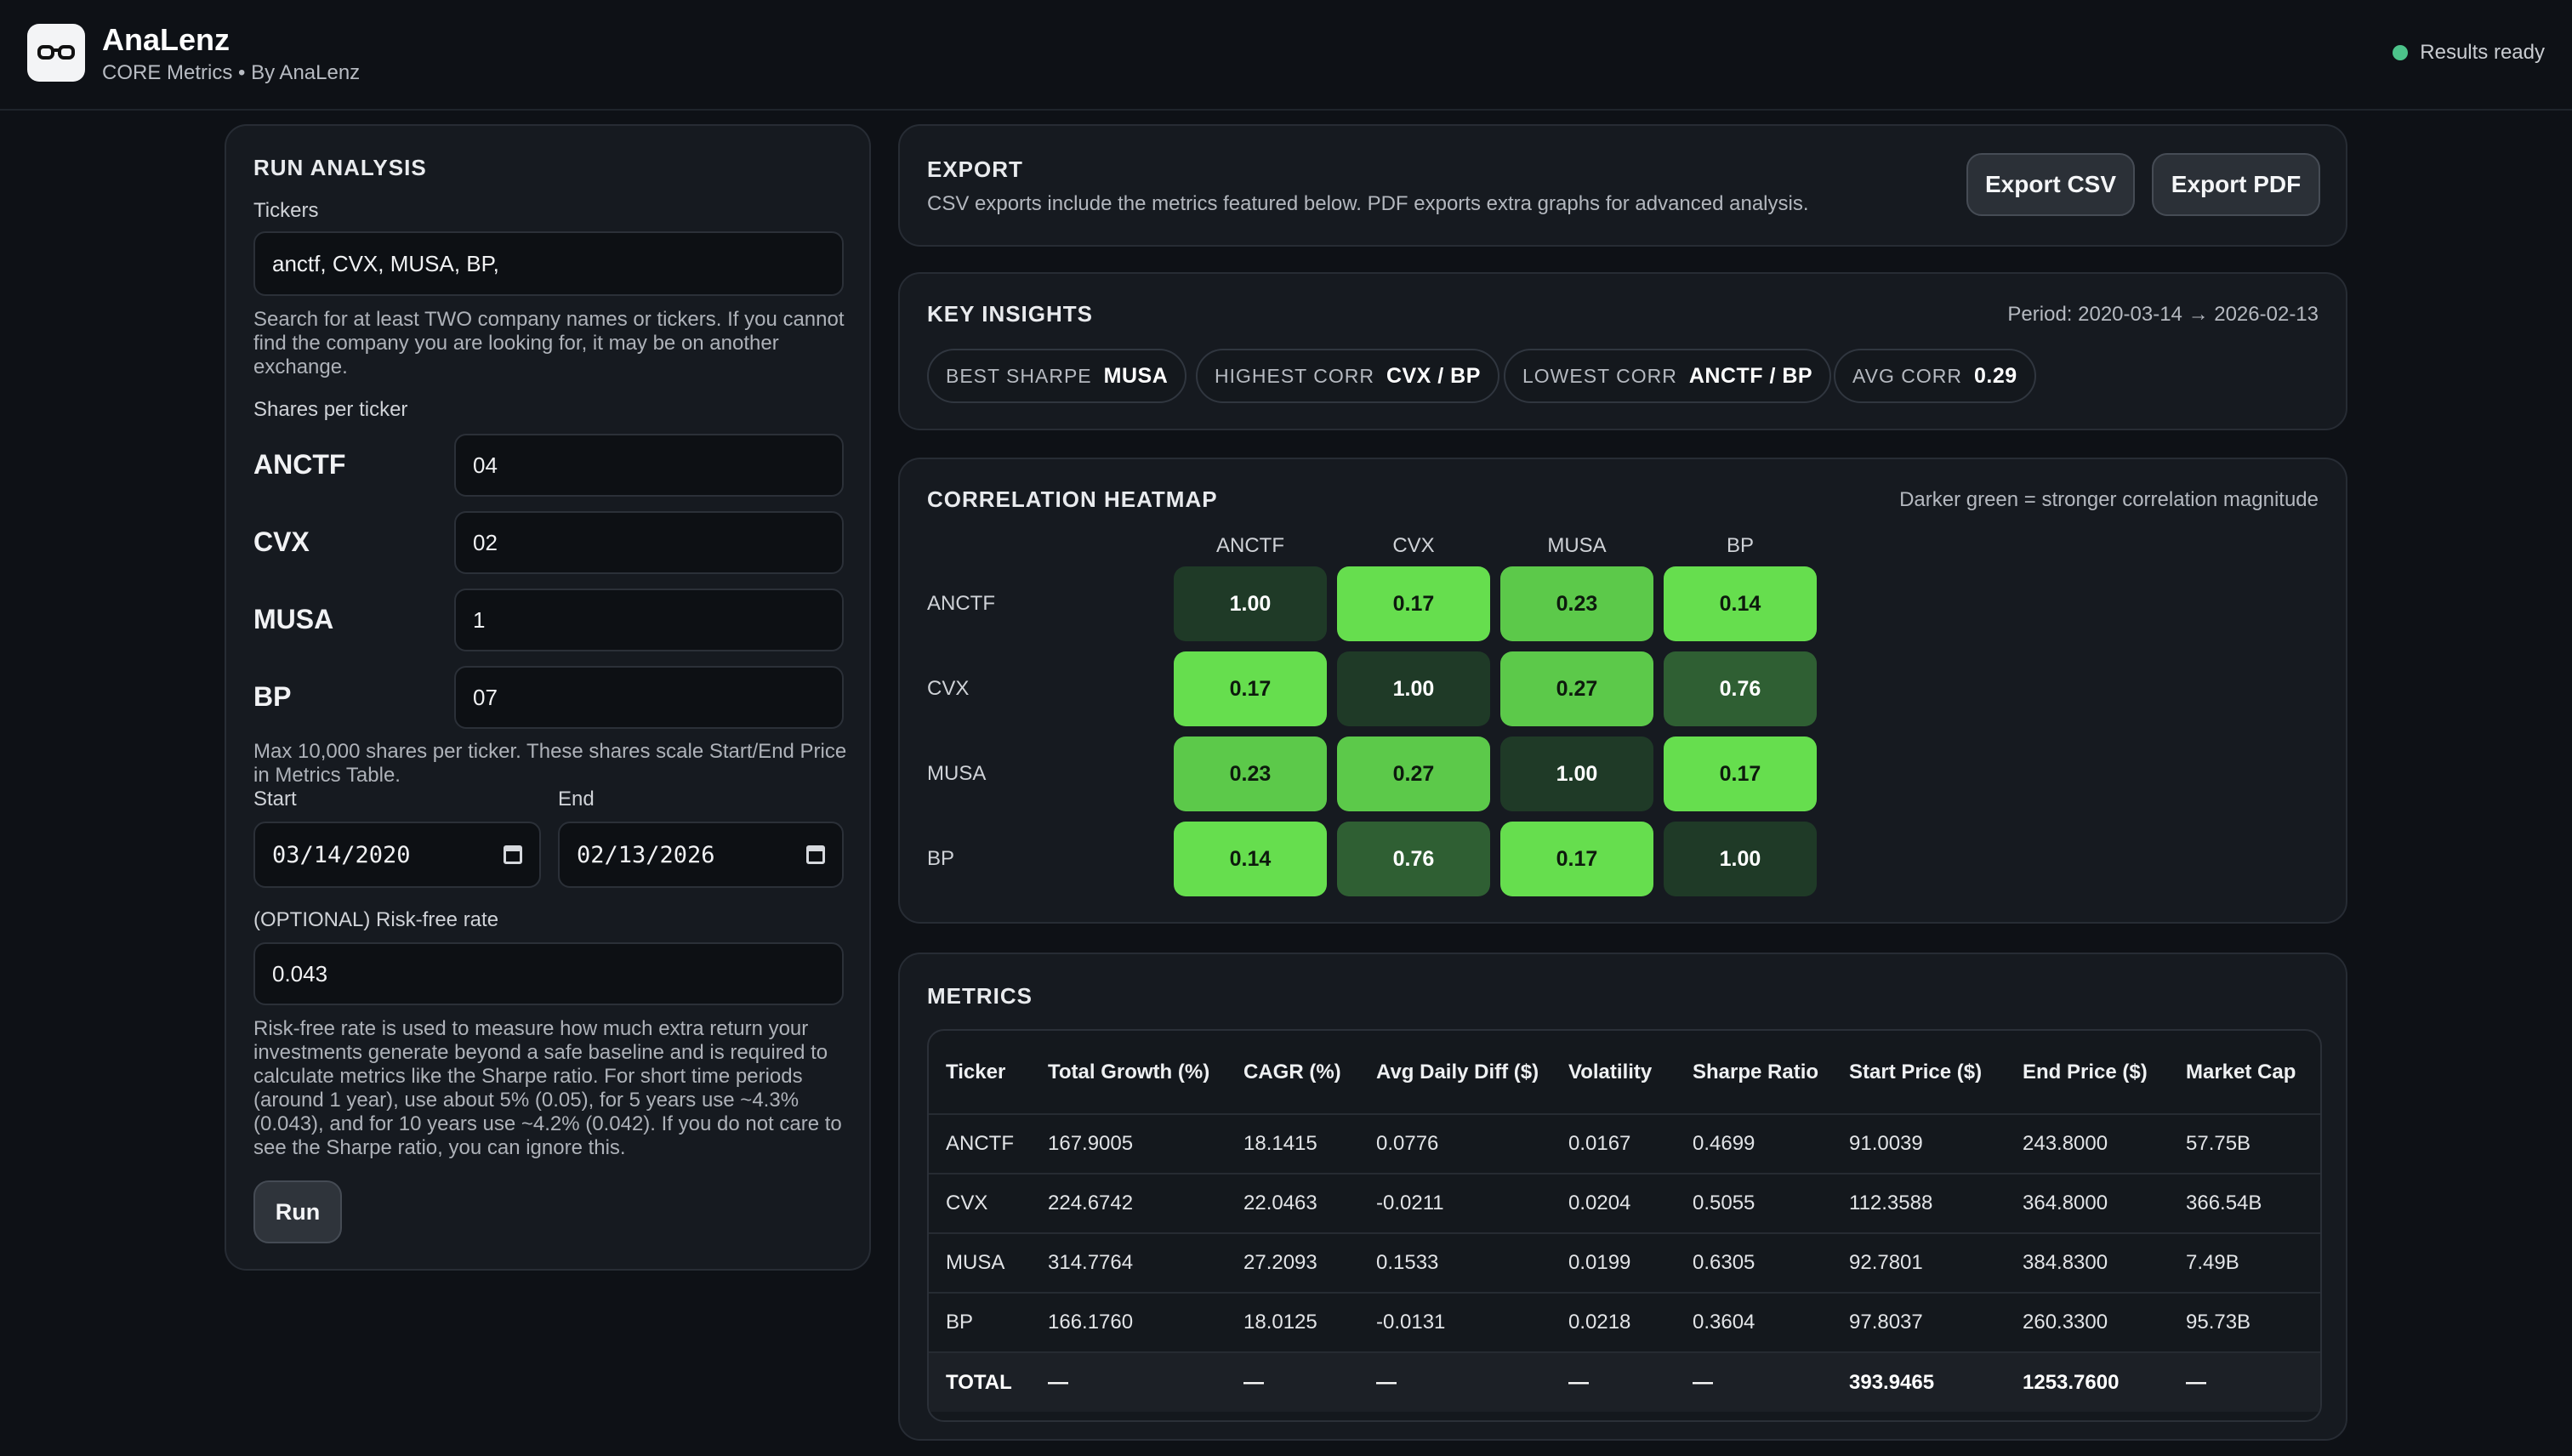 Image resolution: width=2572 pixels, height=1456 pixels. Describe the element at coordinates (282, 541) in the screenshot. I see `share-ticker-label: CVX` at that location.